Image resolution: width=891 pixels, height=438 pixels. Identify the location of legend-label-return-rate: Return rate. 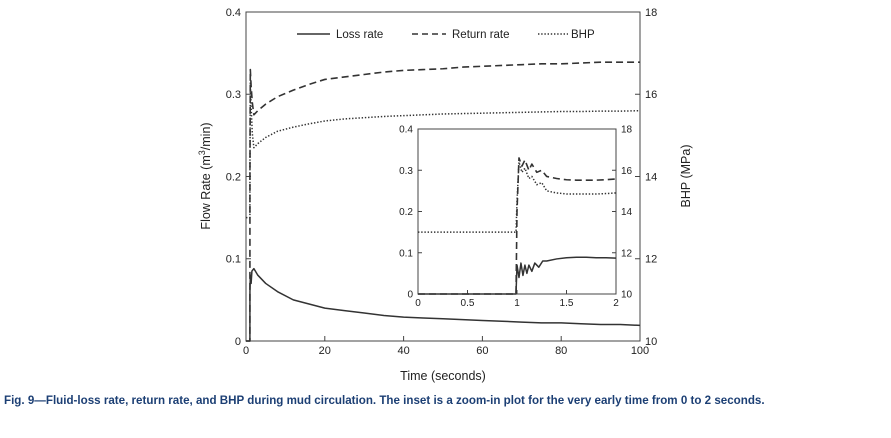
(481, 35).